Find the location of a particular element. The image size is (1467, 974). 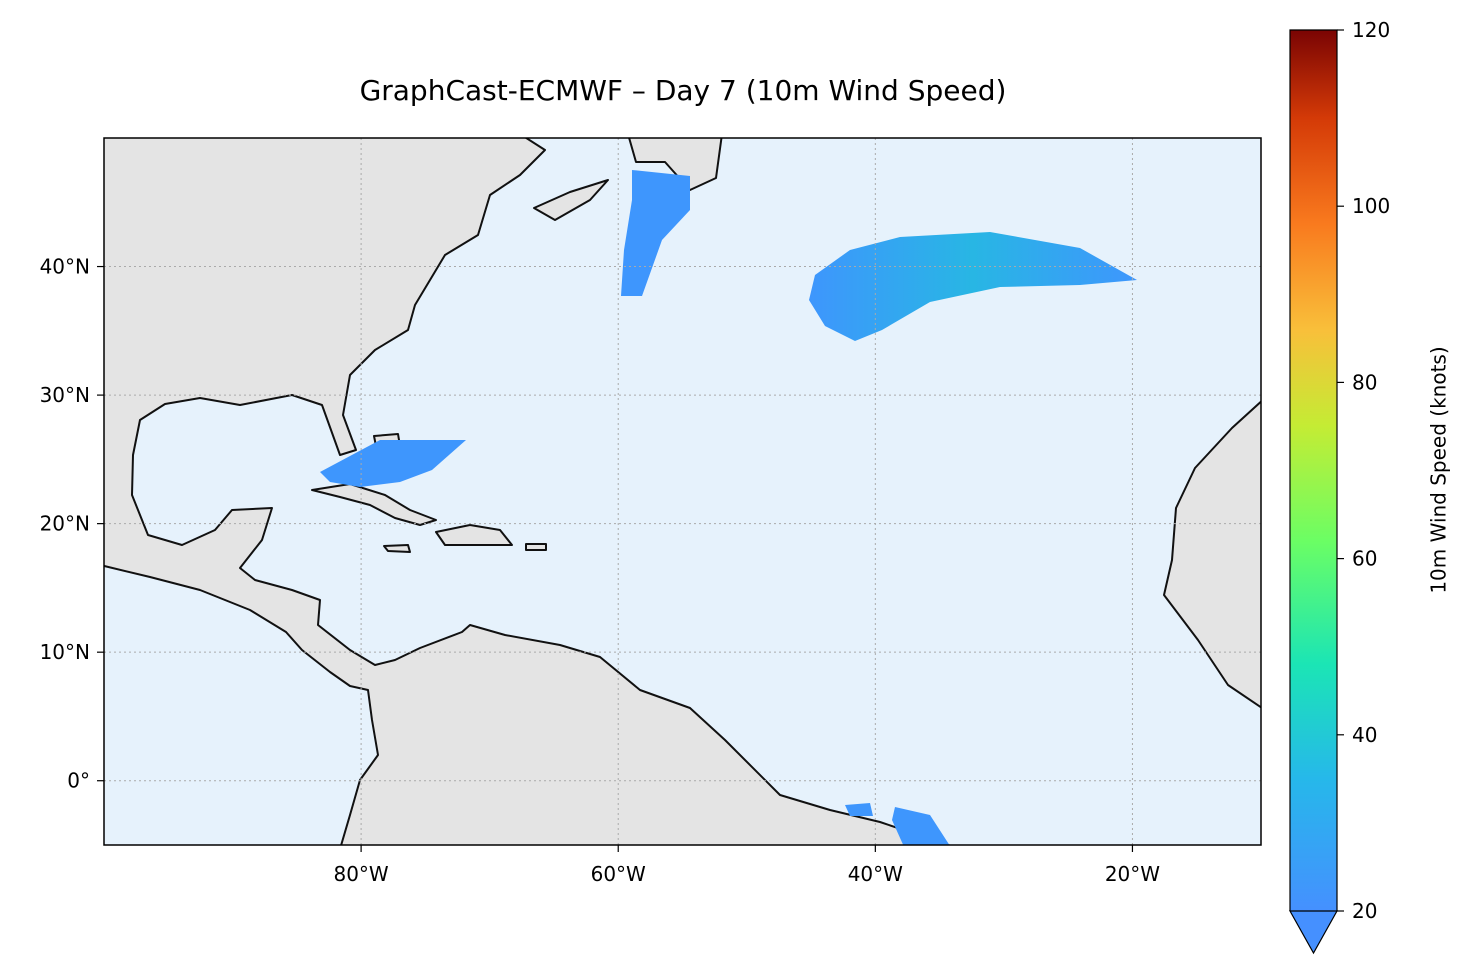

colorbar is located at coordinates (1313, 470).